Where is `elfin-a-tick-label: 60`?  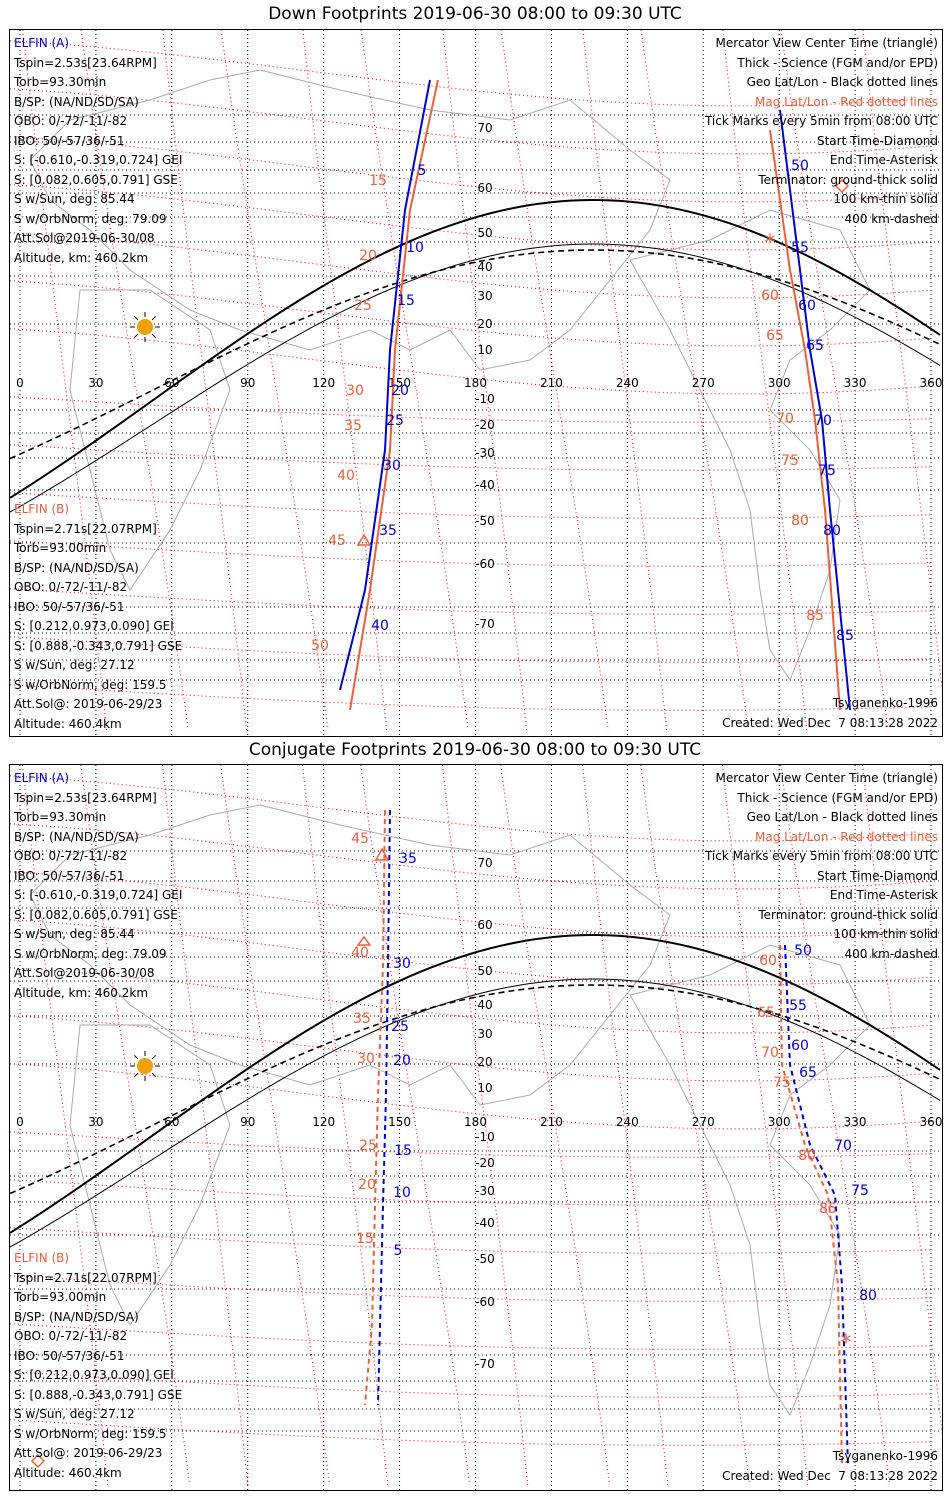 elfin-a-tick-label: 60 is located at coordinates (800, 1046).